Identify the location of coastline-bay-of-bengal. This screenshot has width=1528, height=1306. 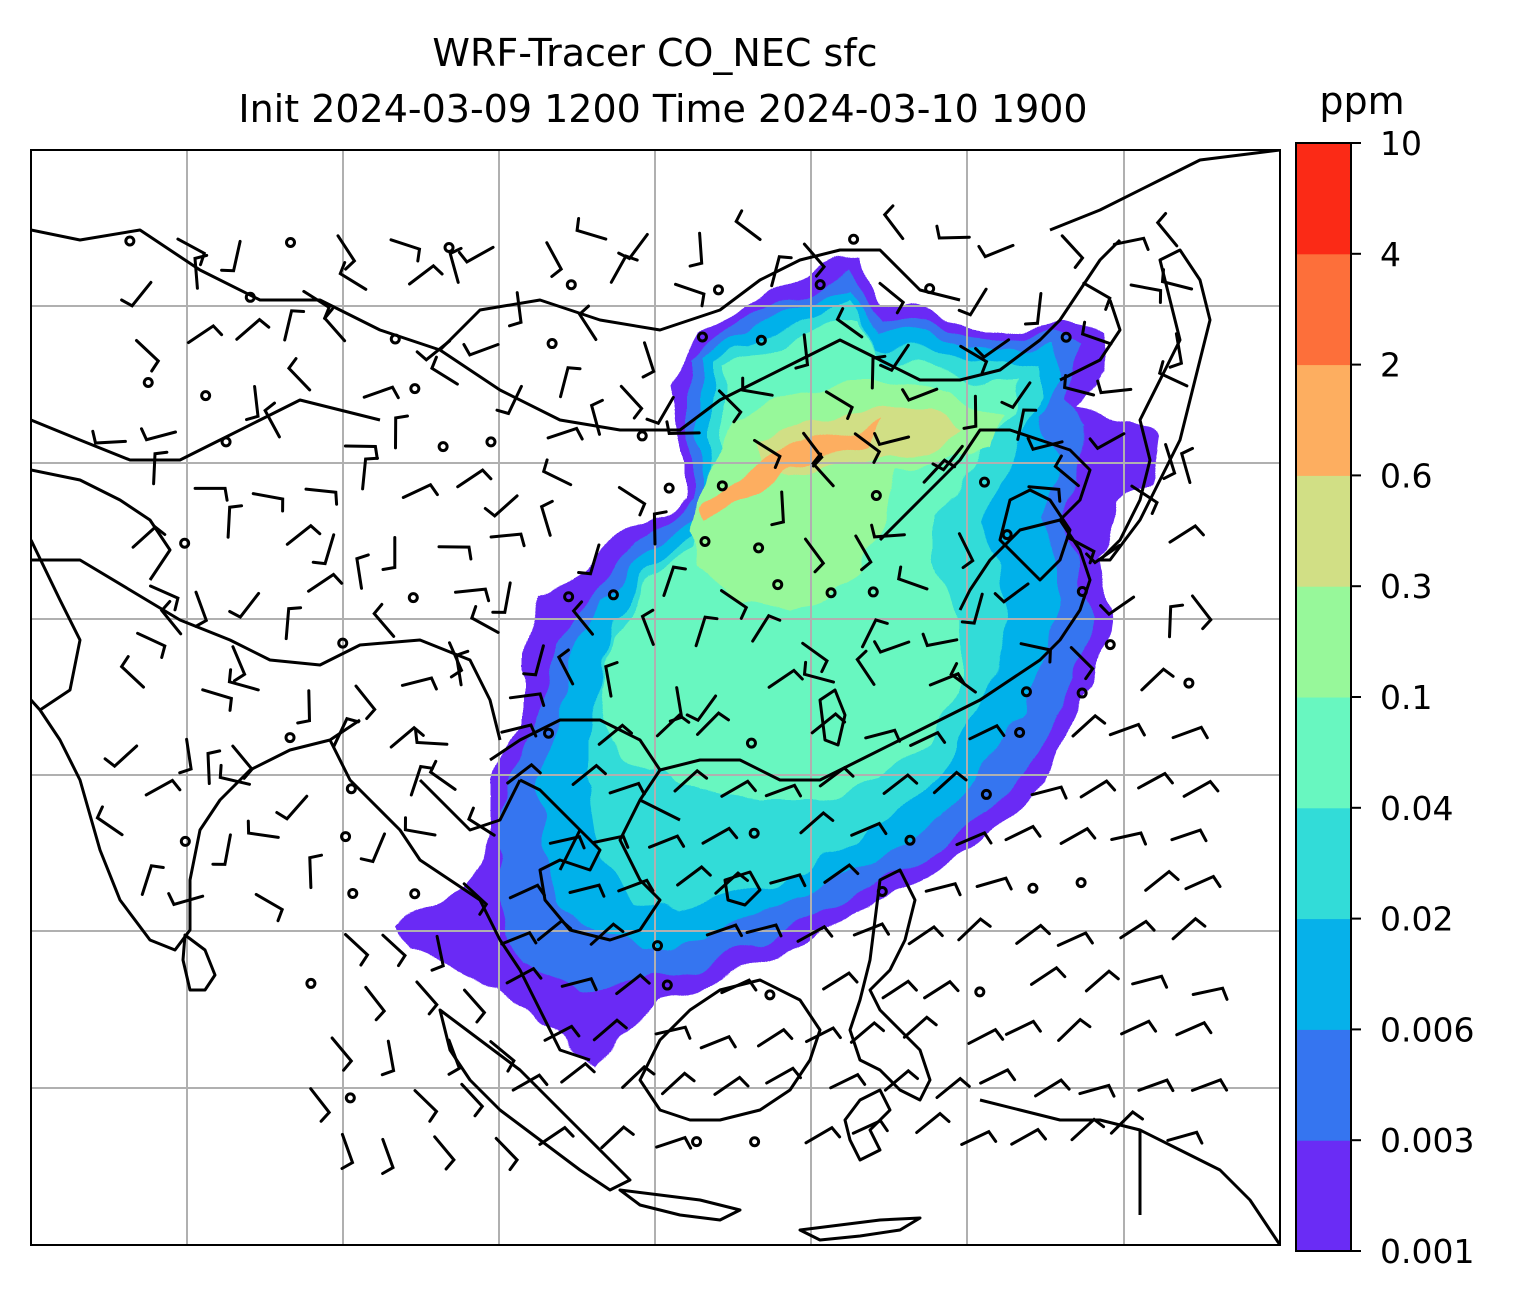
(459, 900).